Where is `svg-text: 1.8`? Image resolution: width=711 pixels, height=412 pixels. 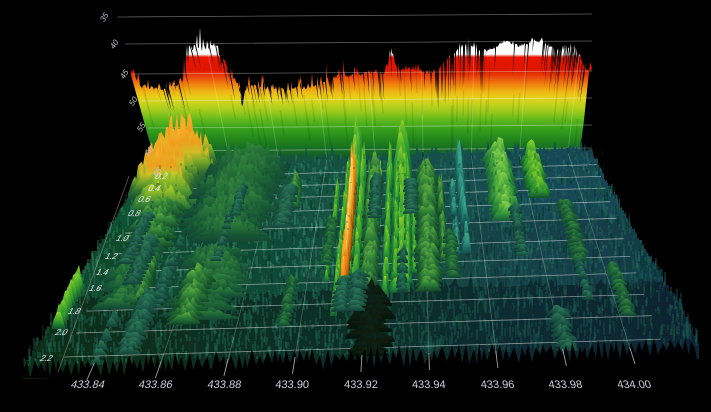
svg-text: 1.8 is located at coordinates (74, 311).